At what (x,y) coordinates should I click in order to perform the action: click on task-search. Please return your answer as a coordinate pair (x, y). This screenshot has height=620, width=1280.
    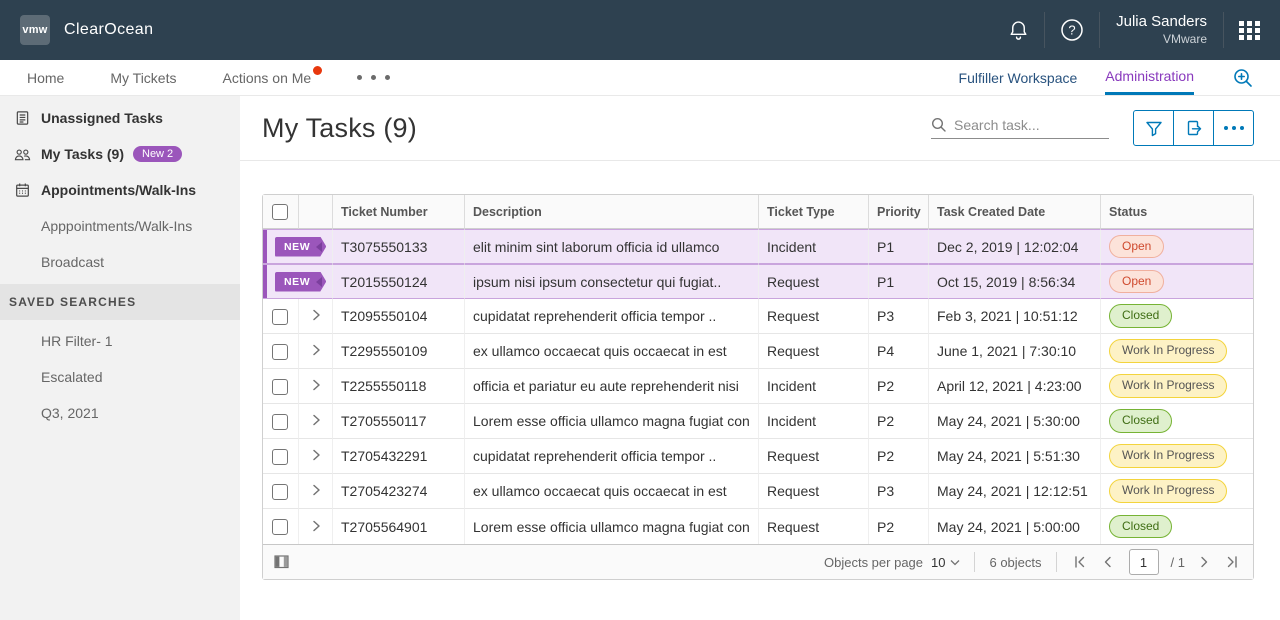
    Looking at the image, I should click on (1020, 128).